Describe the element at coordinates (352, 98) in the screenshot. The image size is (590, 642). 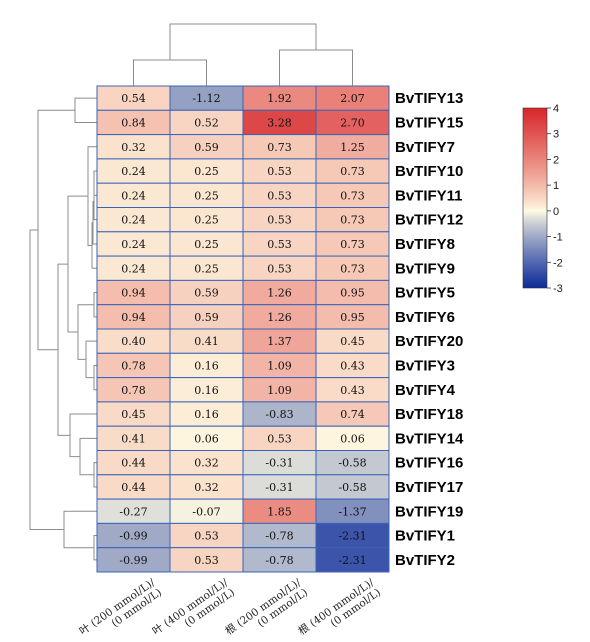
I see `cell-value-label: 2.07` at that location.